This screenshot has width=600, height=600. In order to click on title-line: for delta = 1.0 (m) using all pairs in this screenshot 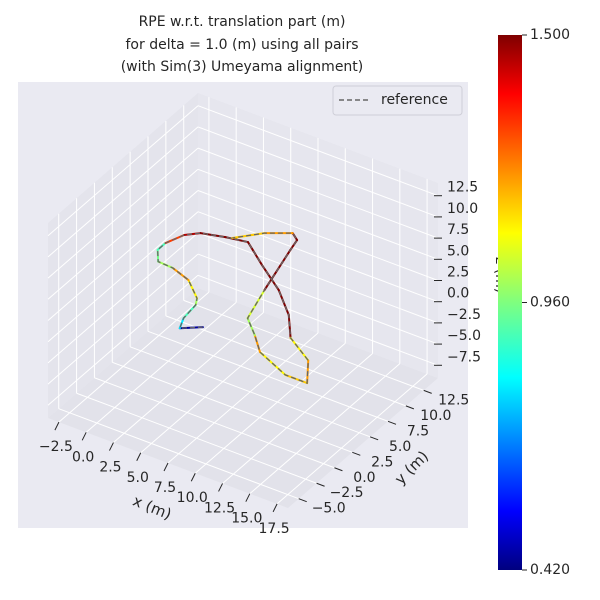, I will do `click(242, 45)`.